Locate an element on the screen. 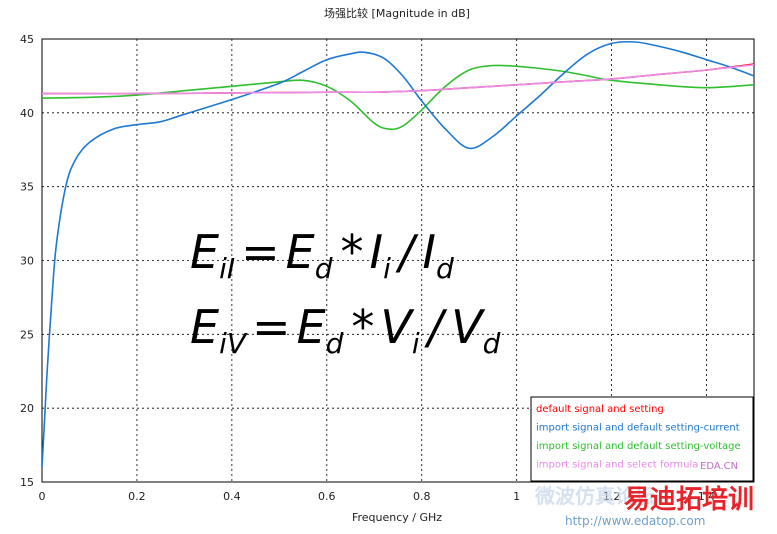  legend-entry: default signal and setting is located at coordinates (600, 409).